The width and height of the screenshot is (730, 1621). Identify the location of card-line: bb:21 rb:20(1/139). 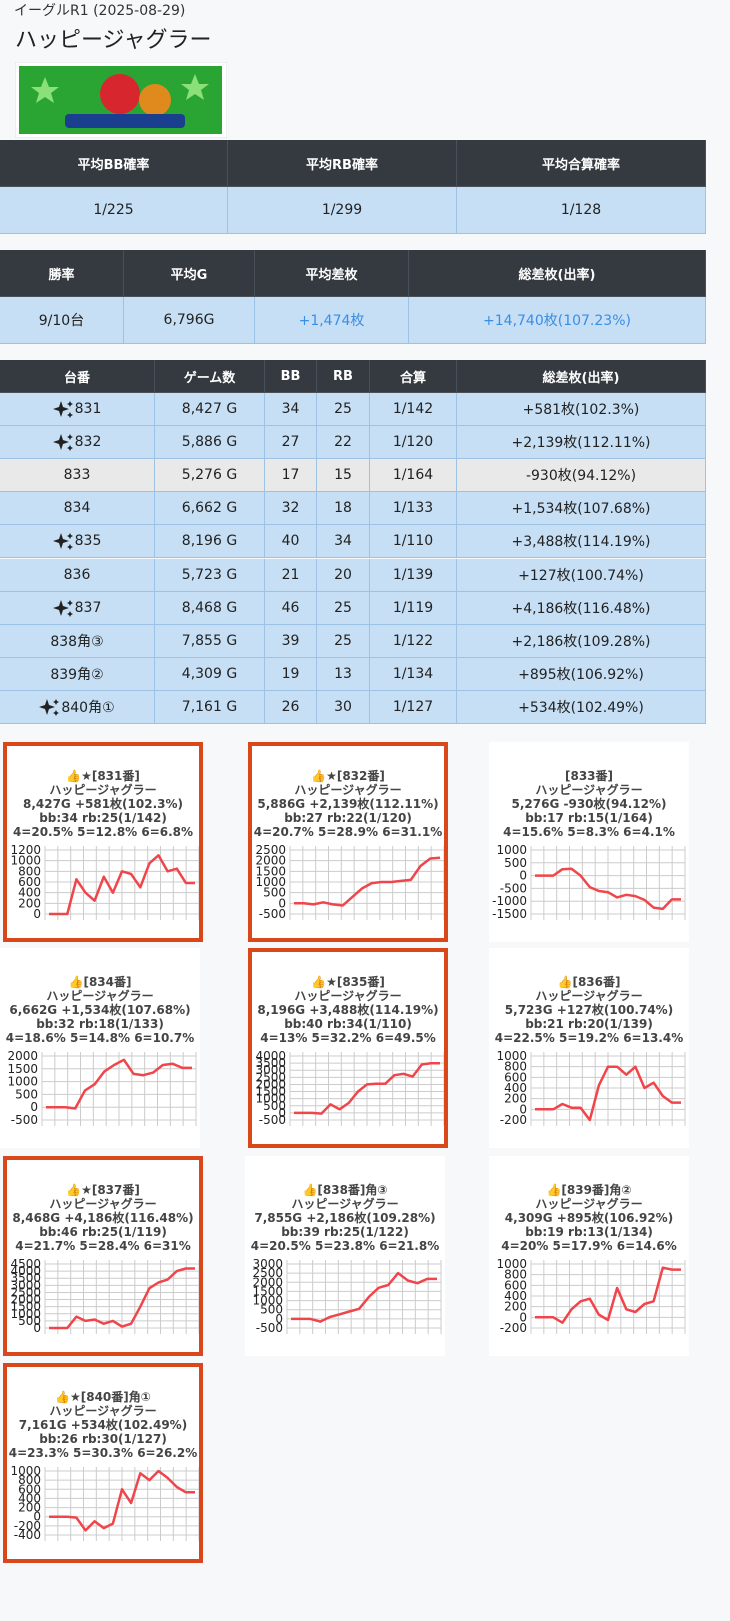
(589, 1024).